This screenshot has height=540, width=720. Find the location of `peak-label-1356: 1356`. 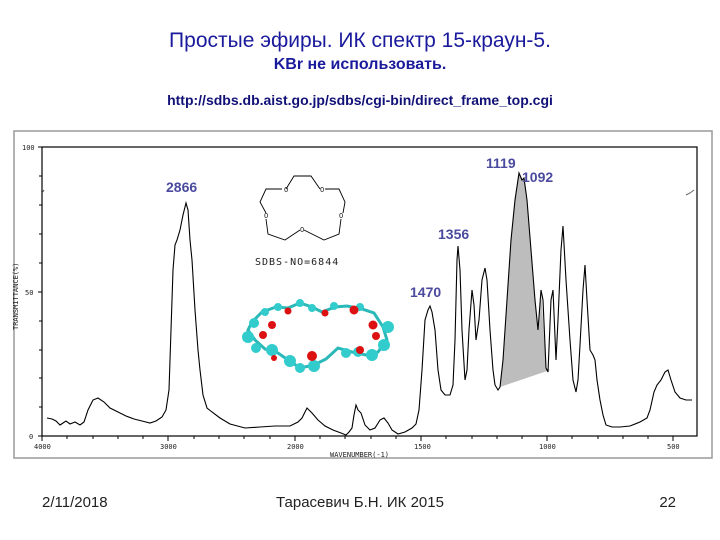

peak-label-1356: 1356 is located at coordinates (453, 234).